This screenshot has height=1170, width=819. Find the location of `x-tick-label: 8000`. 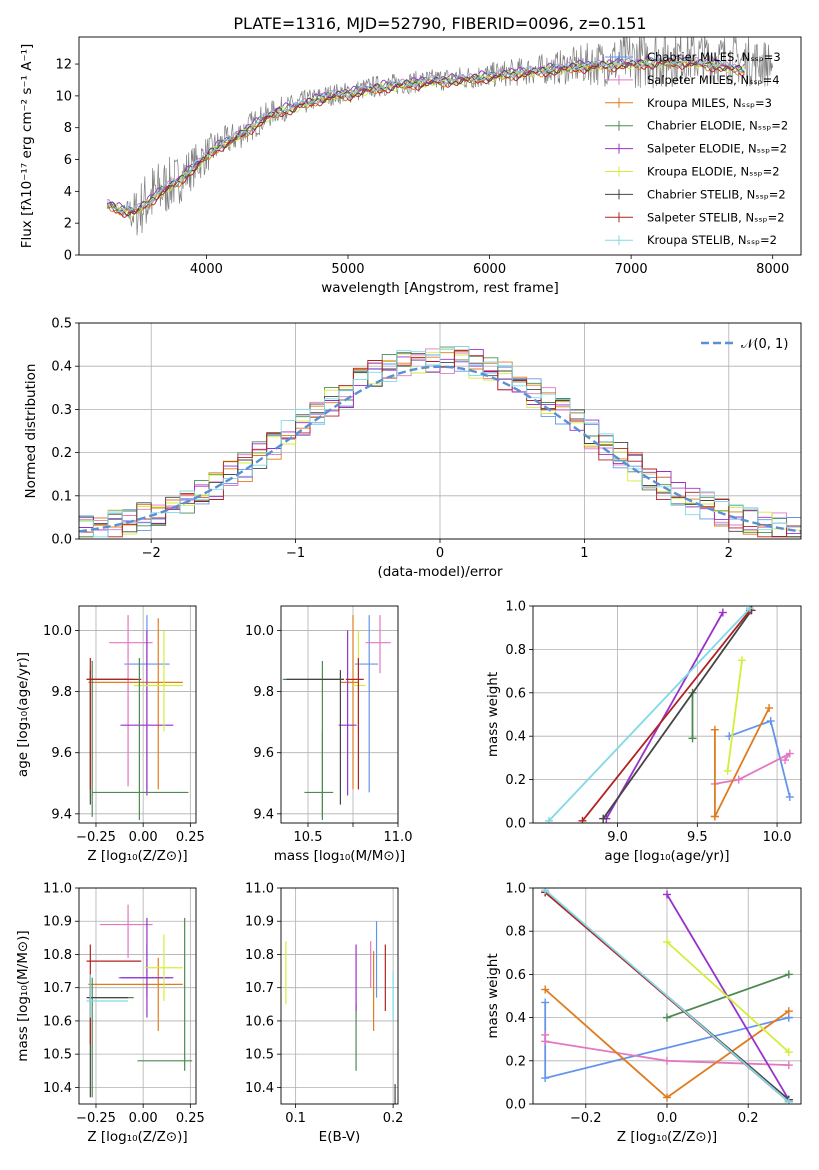

x-tick-label: 8000 is located at coordinates (772, 269).